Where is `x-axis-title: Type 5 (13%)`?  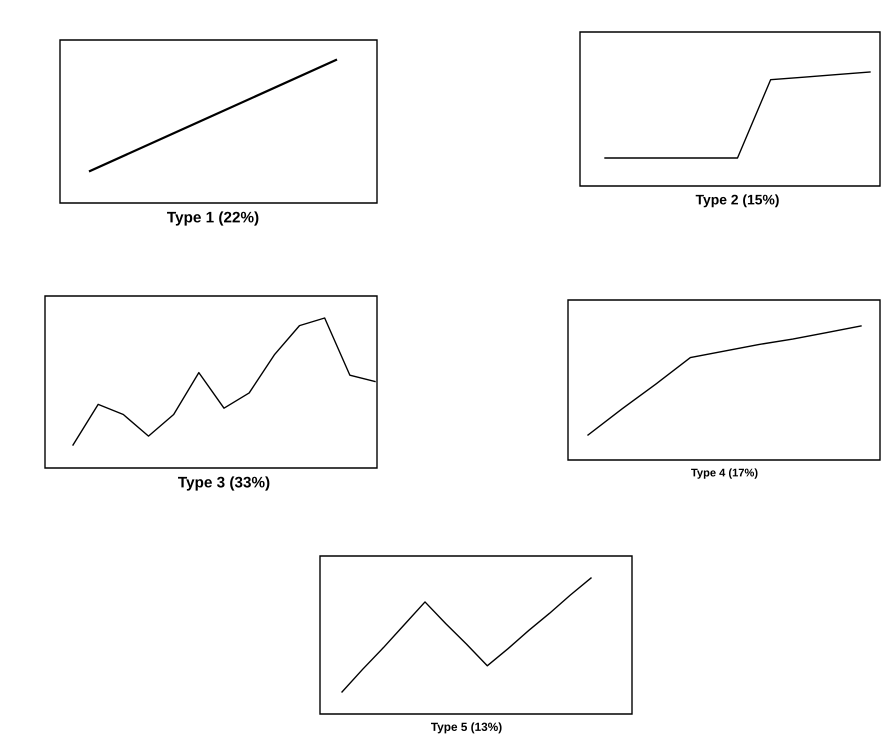
x-axis-title: Type 5 (13%) is located at coordinates (466, 728).